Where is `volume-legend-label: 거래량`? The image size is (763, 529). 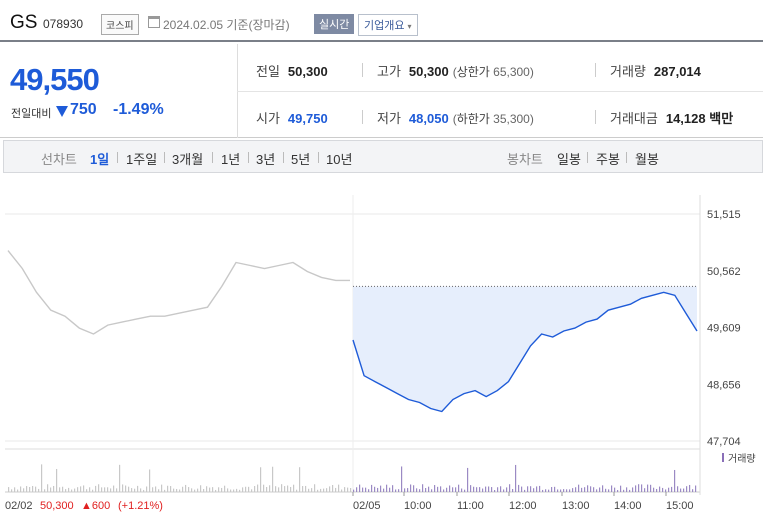
volume-legend-label: 거래량 is located at coordinates (742, 459).